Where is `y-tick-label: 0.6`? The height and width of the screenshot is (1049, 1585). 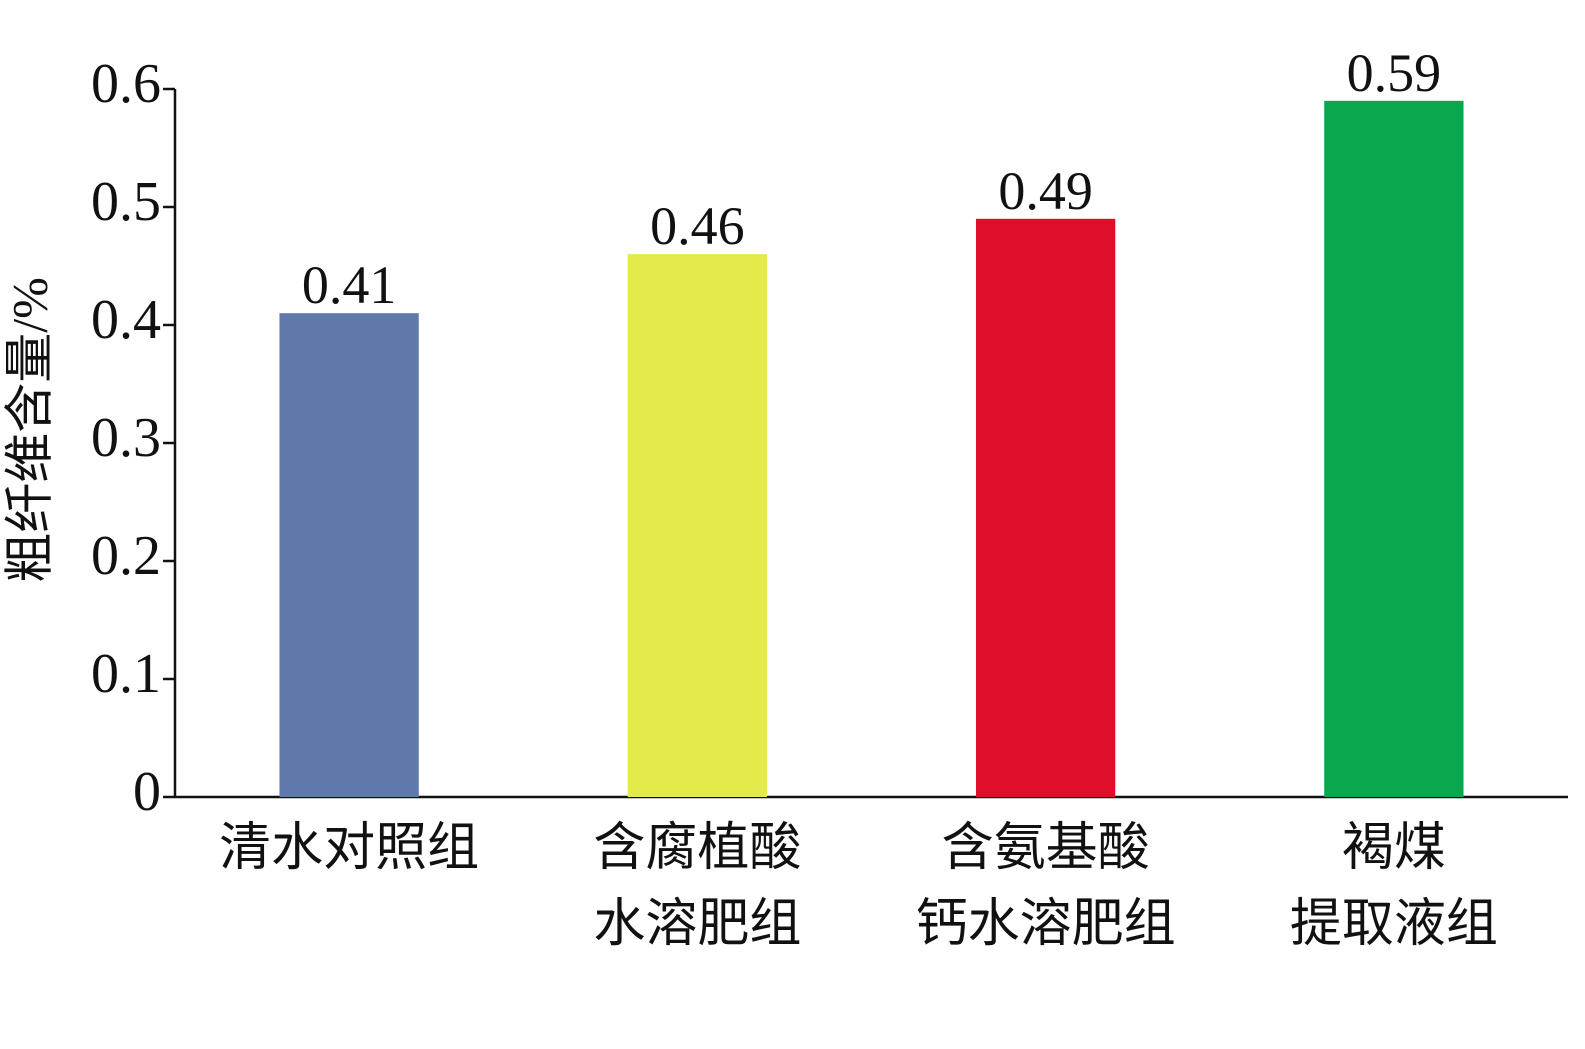
y-tick-label: 0.6 is located at coordinates (126, 84).